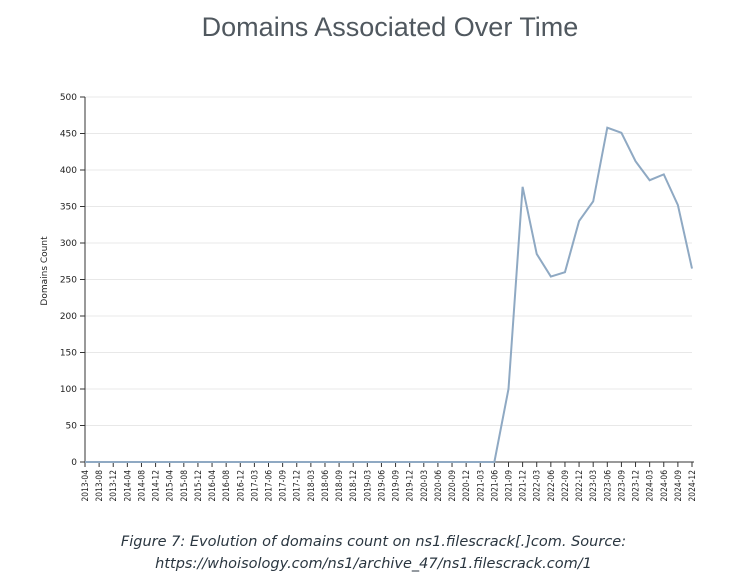 This screenshot has height=585, width=747. Describe the element at coordinates (664, 486) in the screenshot. I see `x-tick-label: 2024-06` at that location.